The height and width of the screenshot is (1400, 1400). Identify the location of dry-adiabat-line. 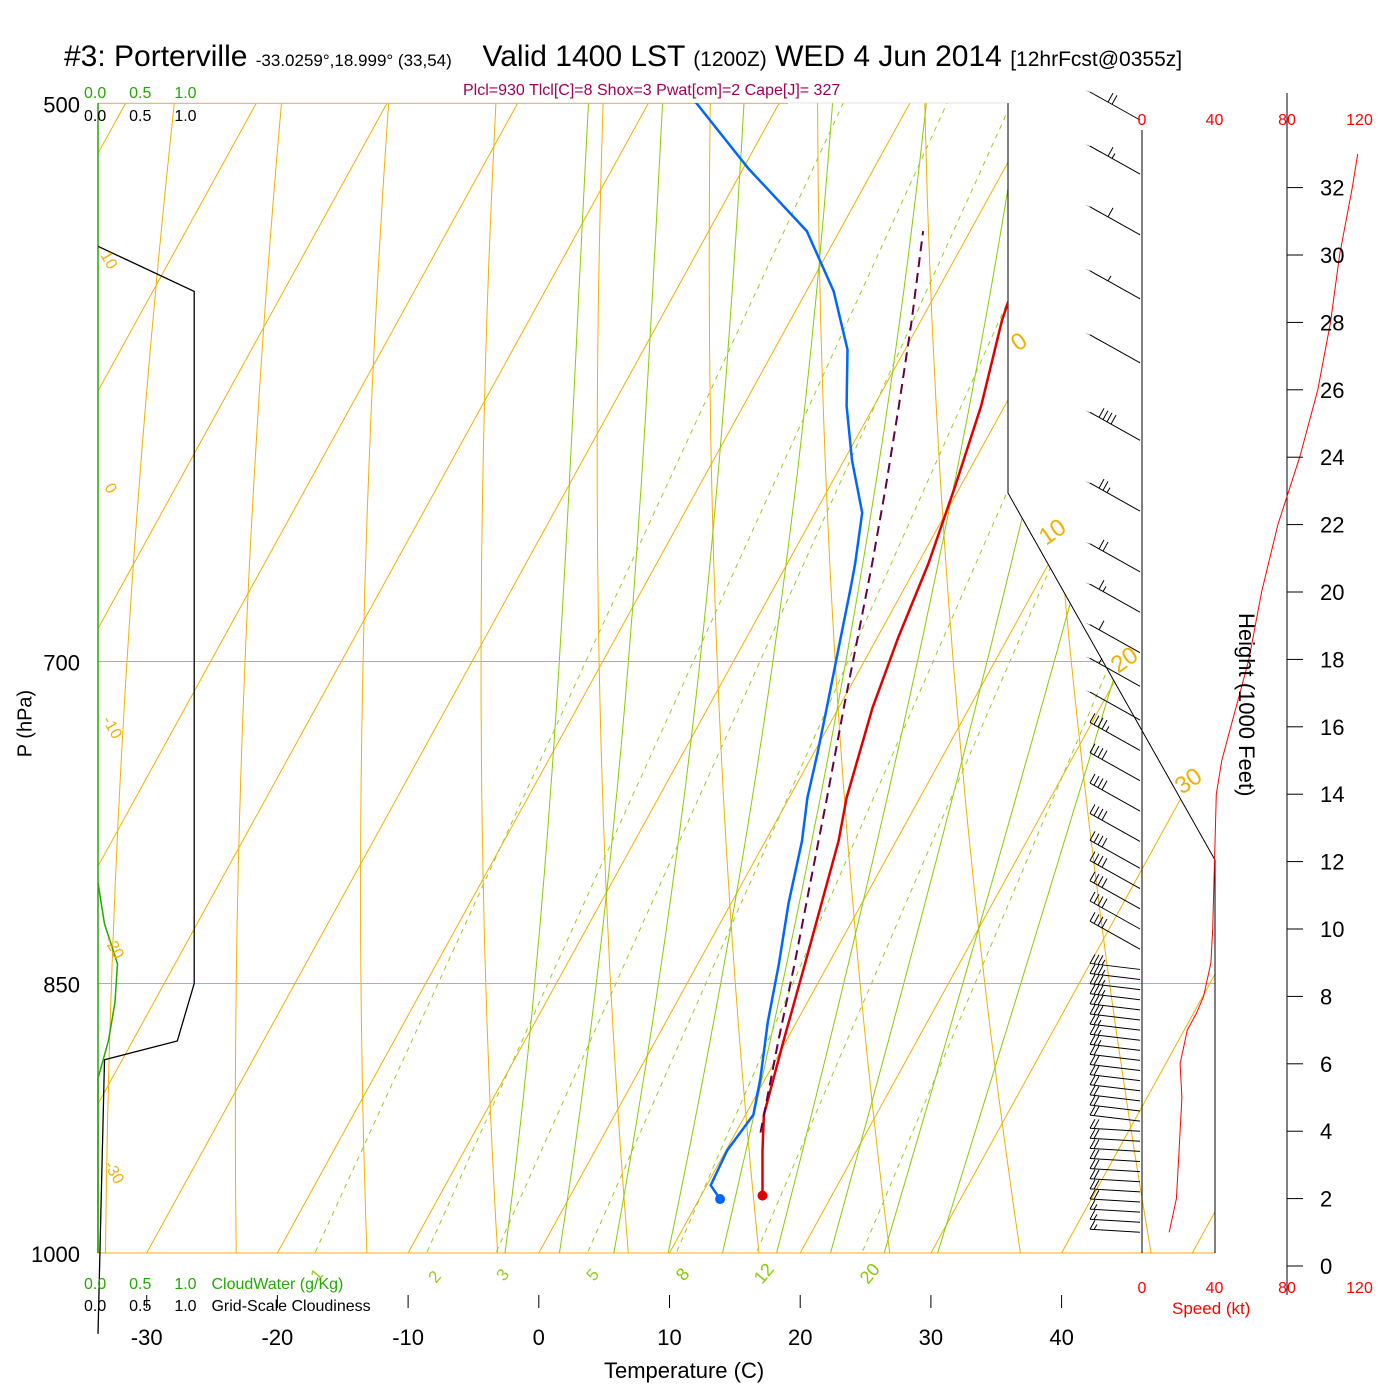
(859, 678).